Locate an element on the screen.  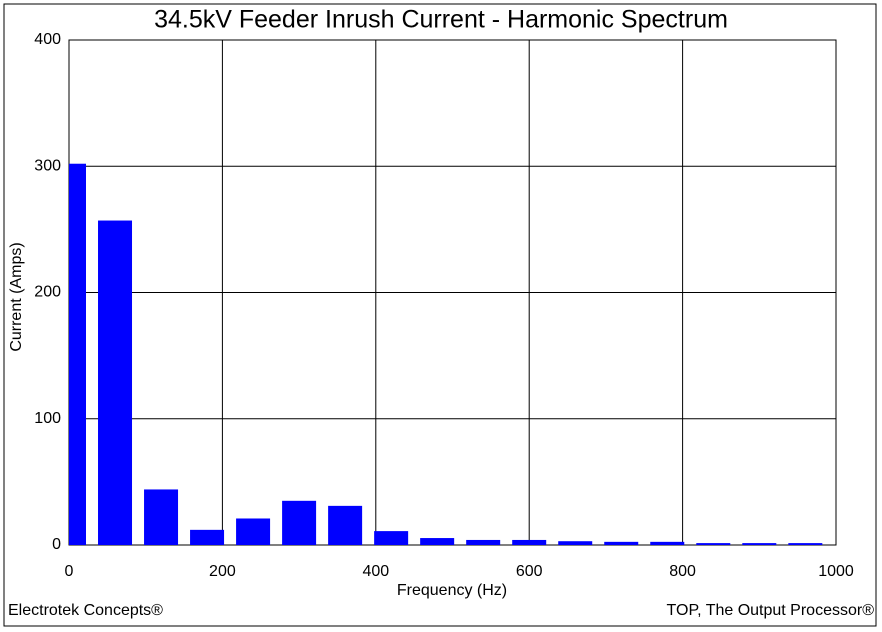
x-tick-label: 600 is located at coordinates (529, 571).